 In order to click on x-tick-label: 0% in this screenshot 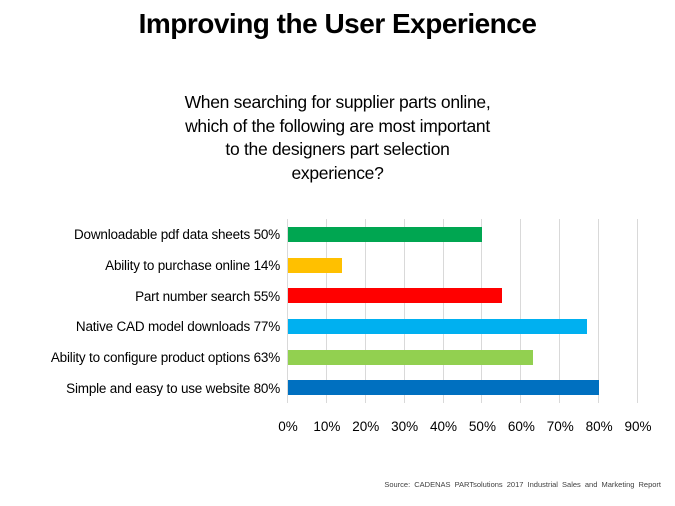, I will do `click(288, 426)`.